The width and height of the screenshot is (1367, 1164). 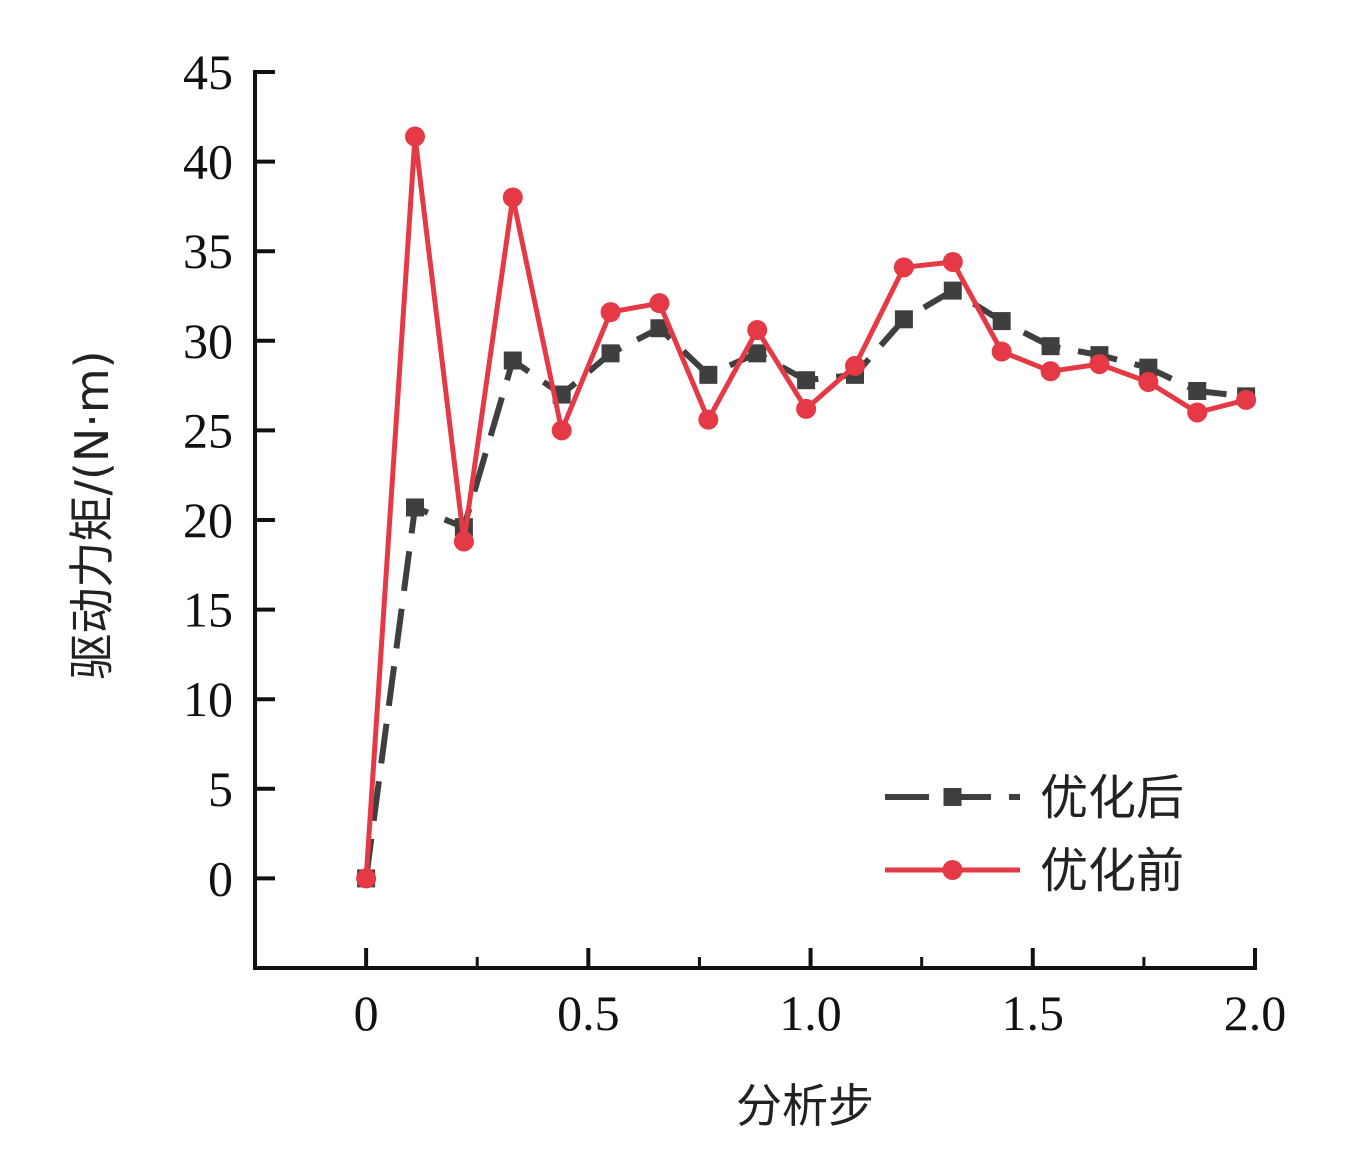 What do you see at coordinates (220, 789) in the screenshot?
I see `y-tick-label: 5` at bounding box center [220, 789].